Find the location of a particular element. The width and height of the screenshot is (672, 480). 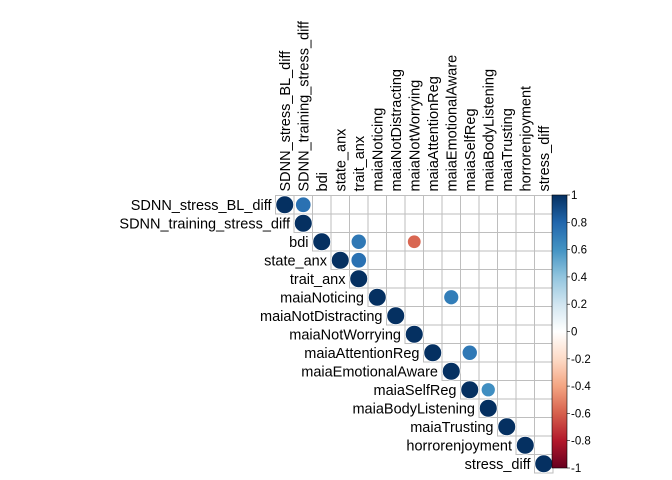

column-label: maiaSelfReg is located at coordinates (471, 149).